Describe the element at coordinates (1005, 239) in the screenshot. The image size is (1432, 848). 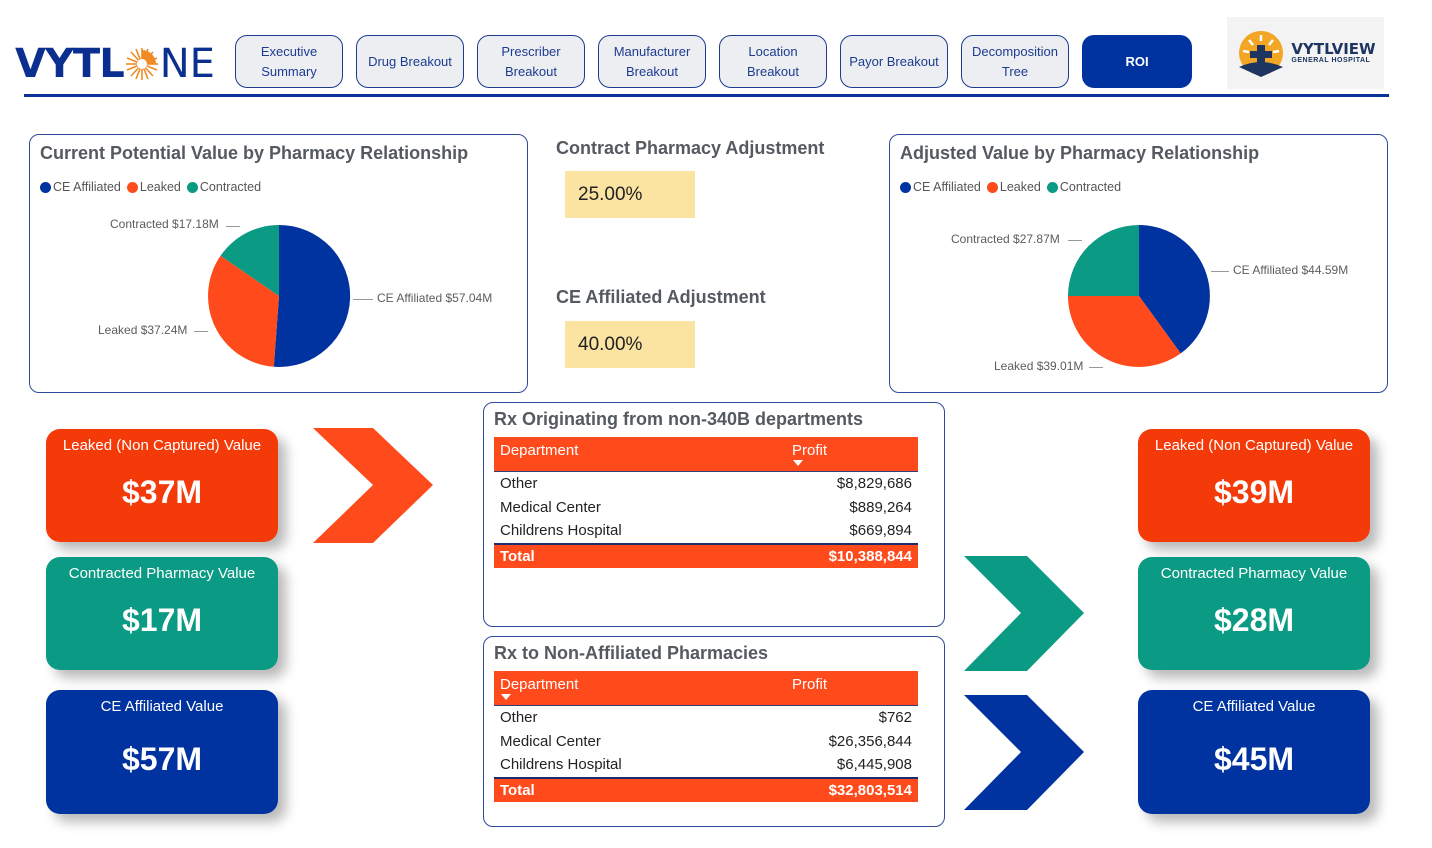
I see `label-contracted: Contracted $27.87M` at that location.